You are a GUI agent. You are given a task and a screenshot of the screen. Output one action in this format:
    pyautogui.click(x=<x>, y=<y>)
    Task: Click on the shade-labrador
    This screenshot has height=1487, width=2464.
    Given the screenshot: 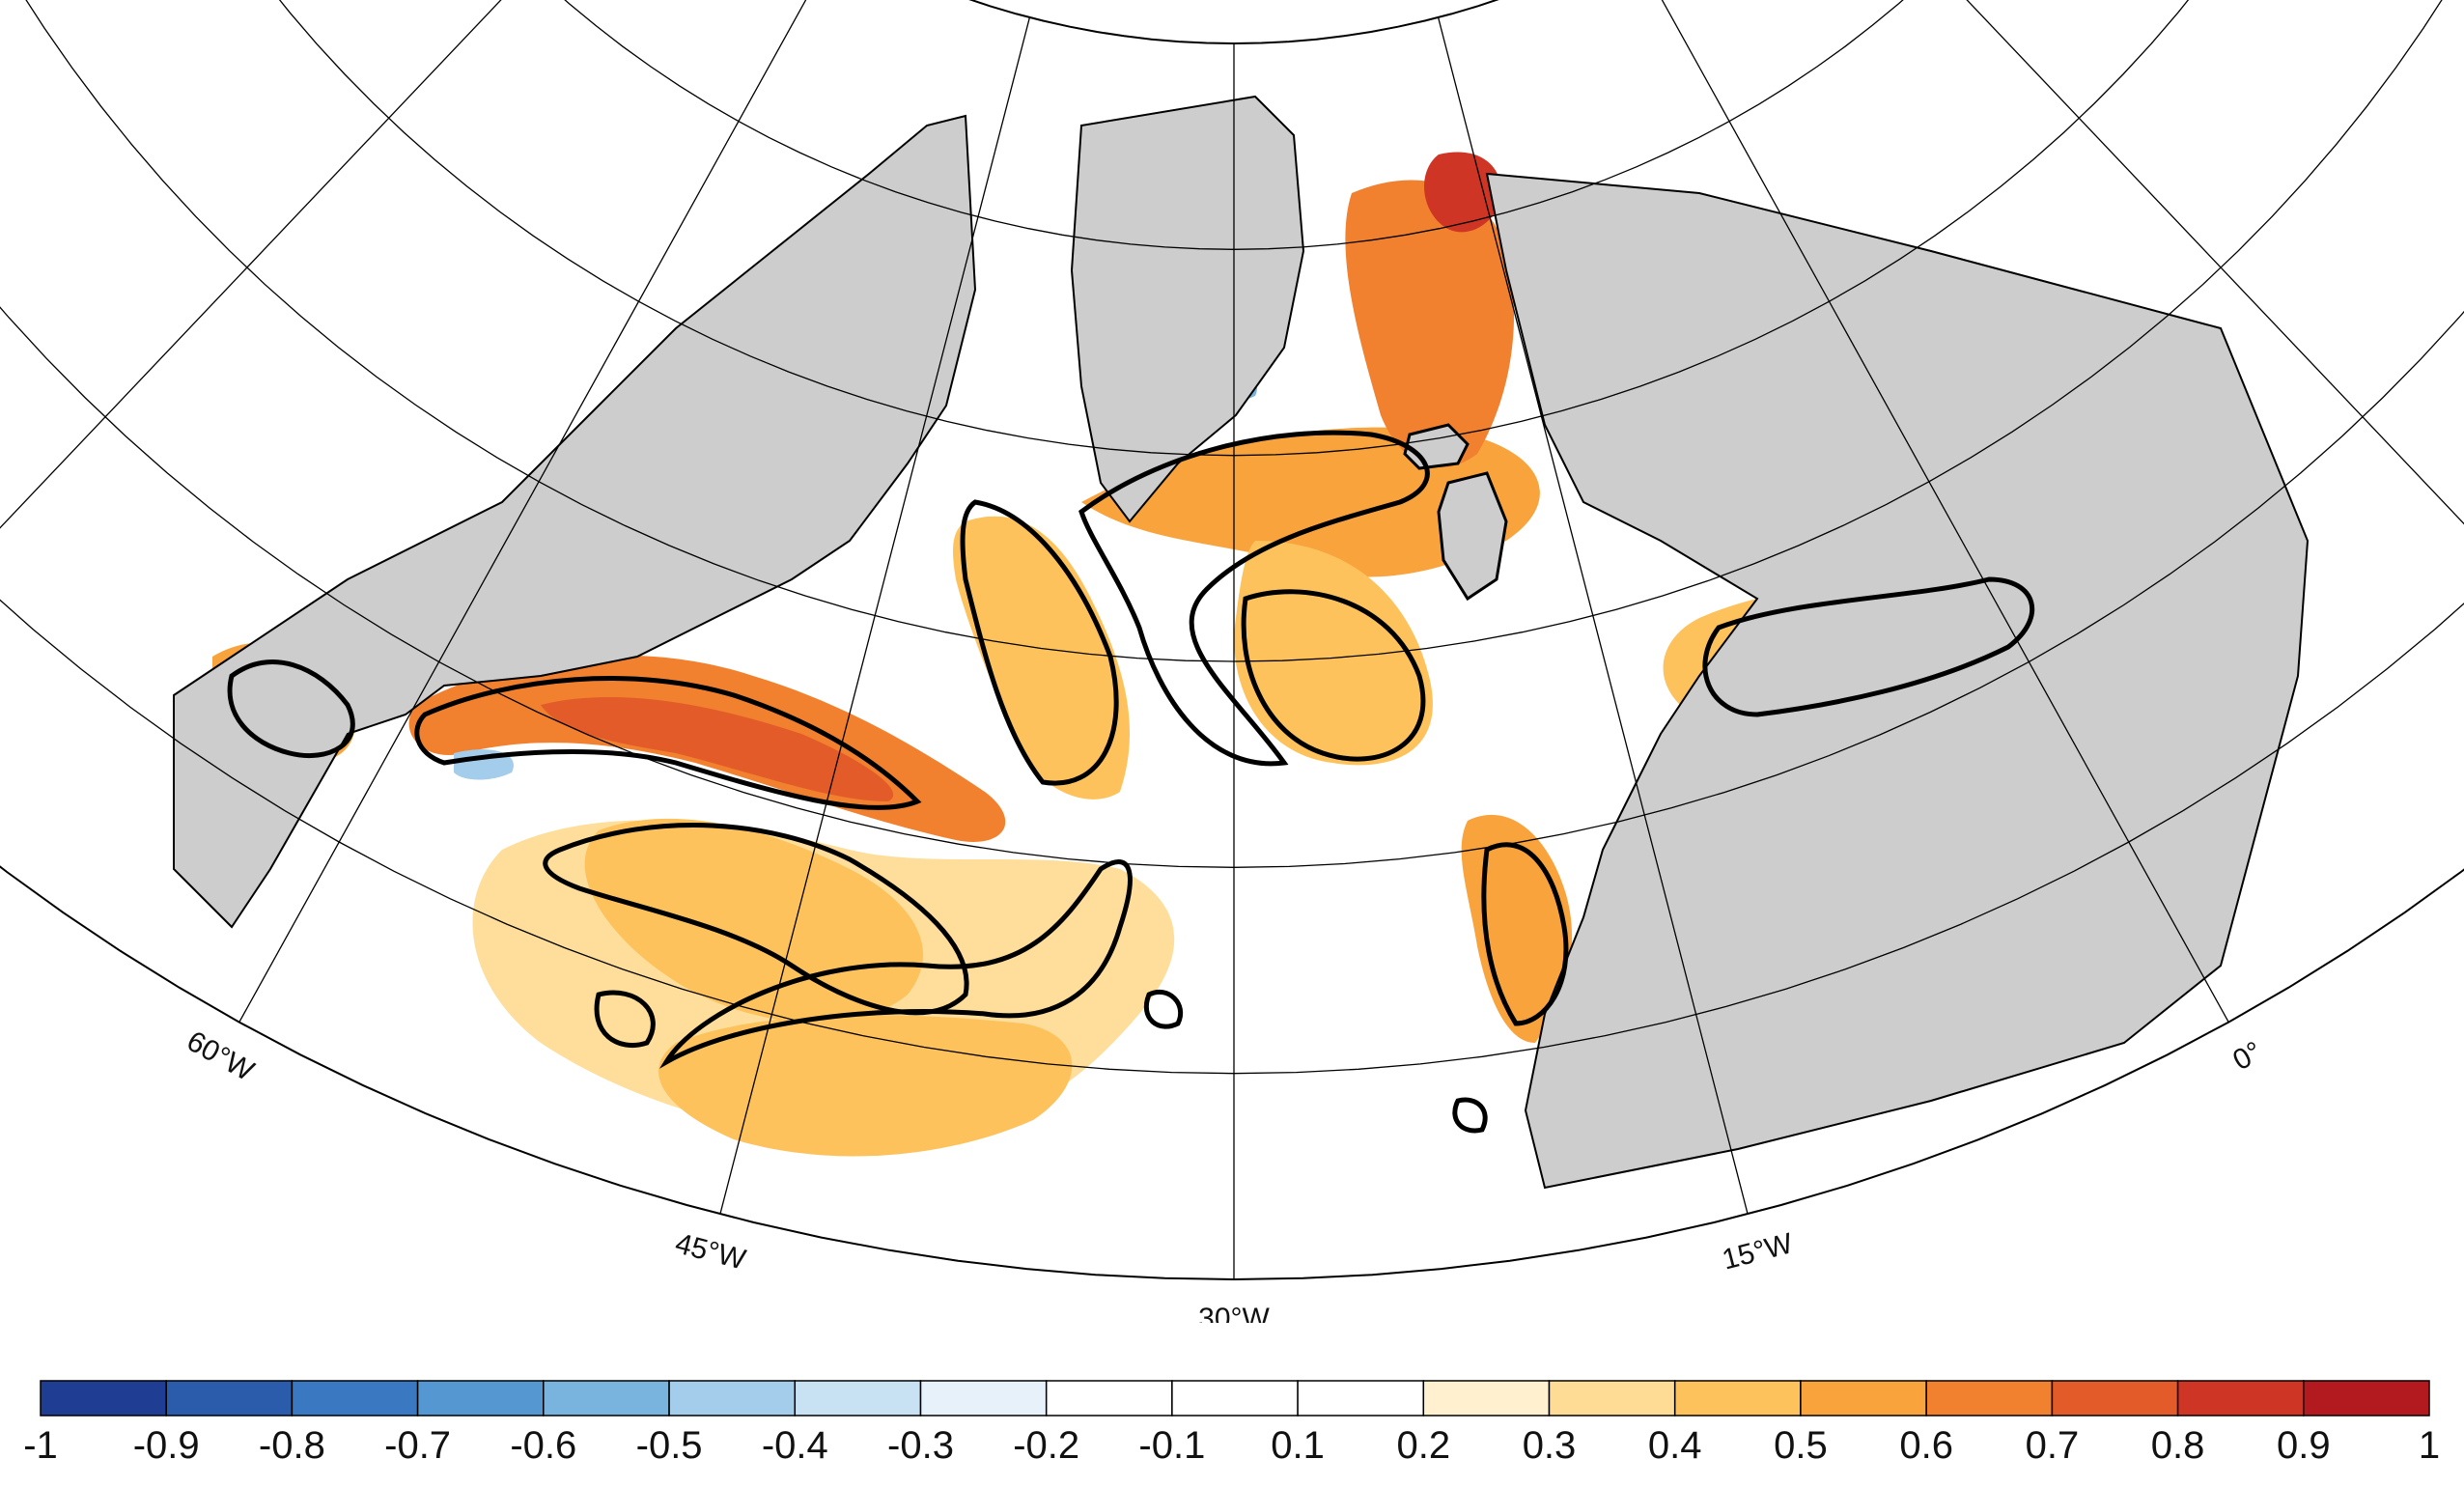 What is the action you would take?
    pyautogui.click(x=1042, y=658)
    